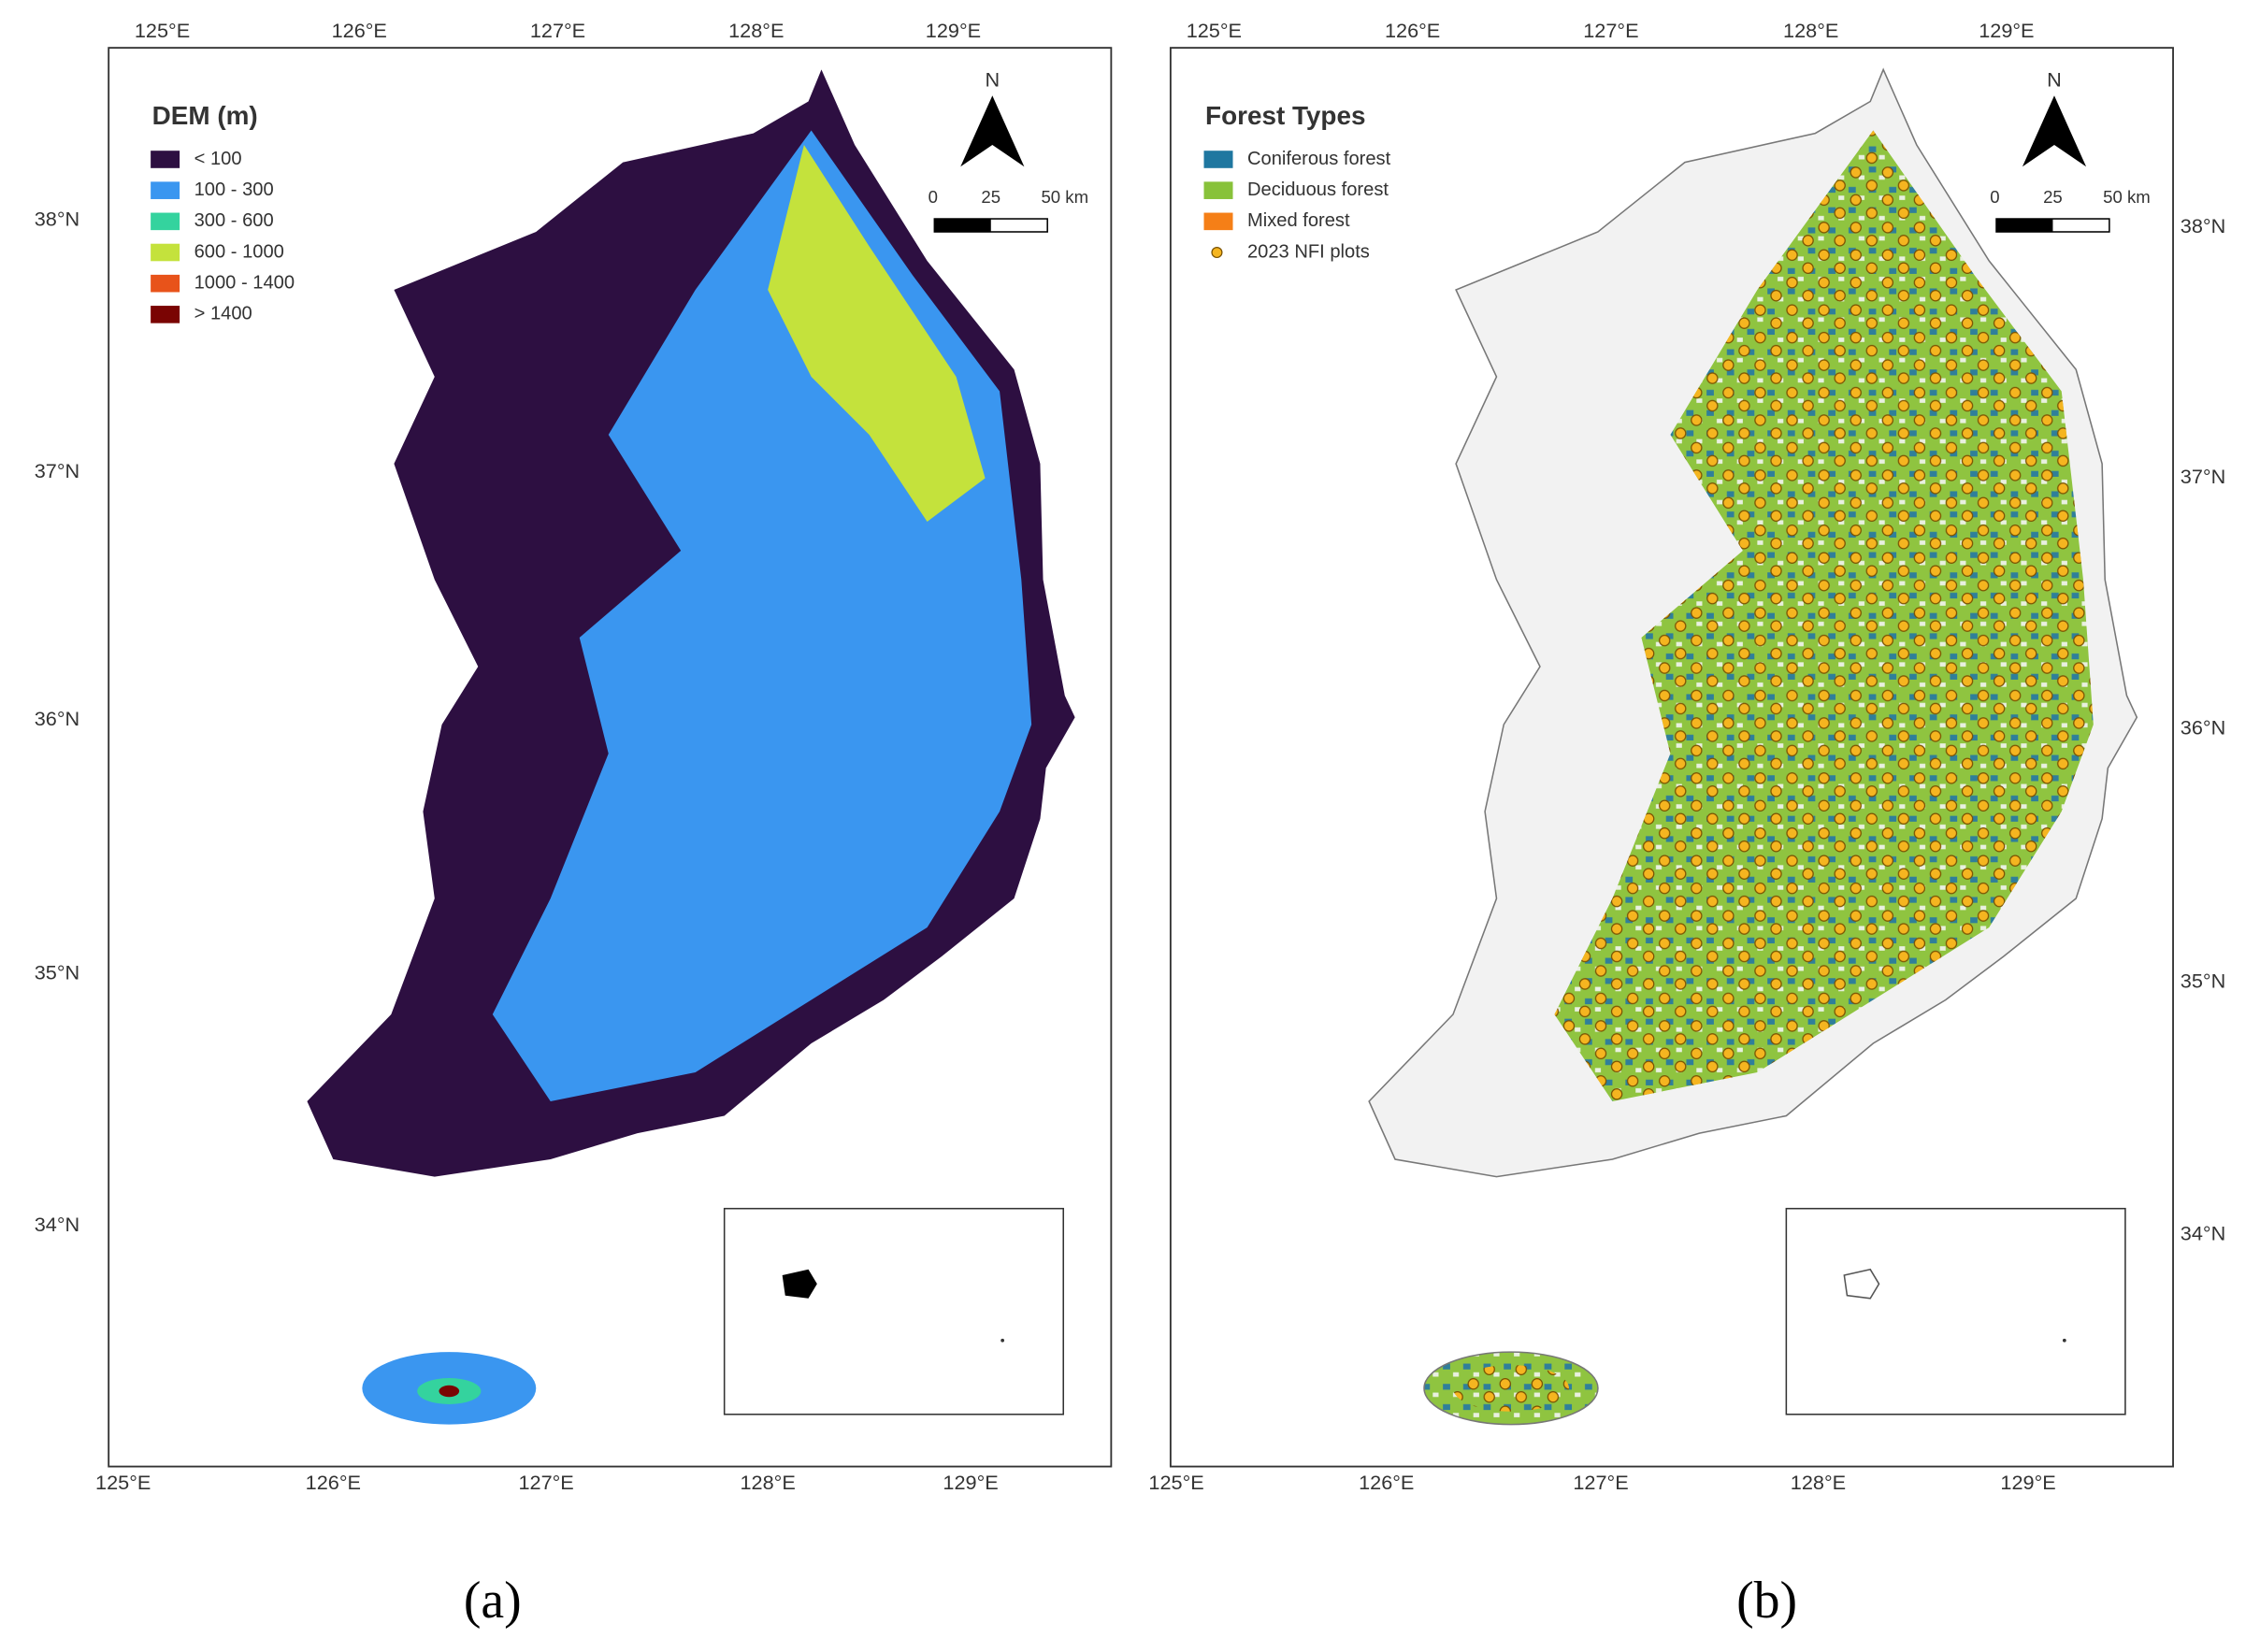 The width and height of the screenshot is (2260, 1652). Describe the element at coordinates (450, 1391) in the screenshot. I see `jeju-summit` at that location.